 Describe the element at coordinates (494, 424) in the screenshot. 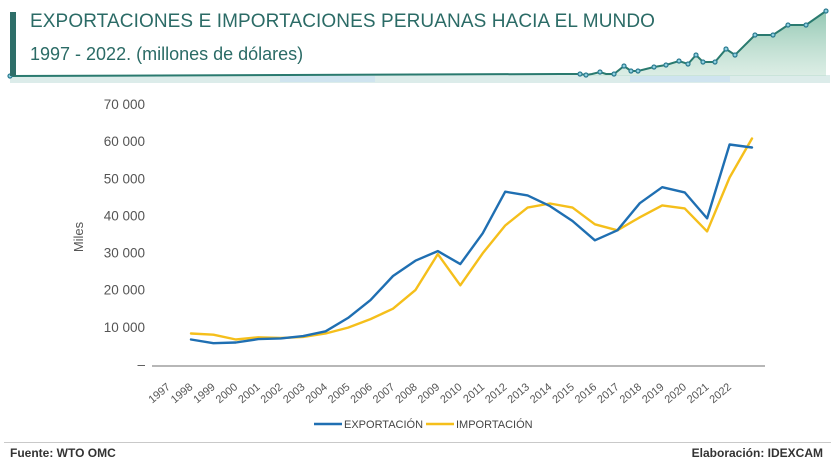

I see `legend-label: IMPORTACIÓN` at that location.